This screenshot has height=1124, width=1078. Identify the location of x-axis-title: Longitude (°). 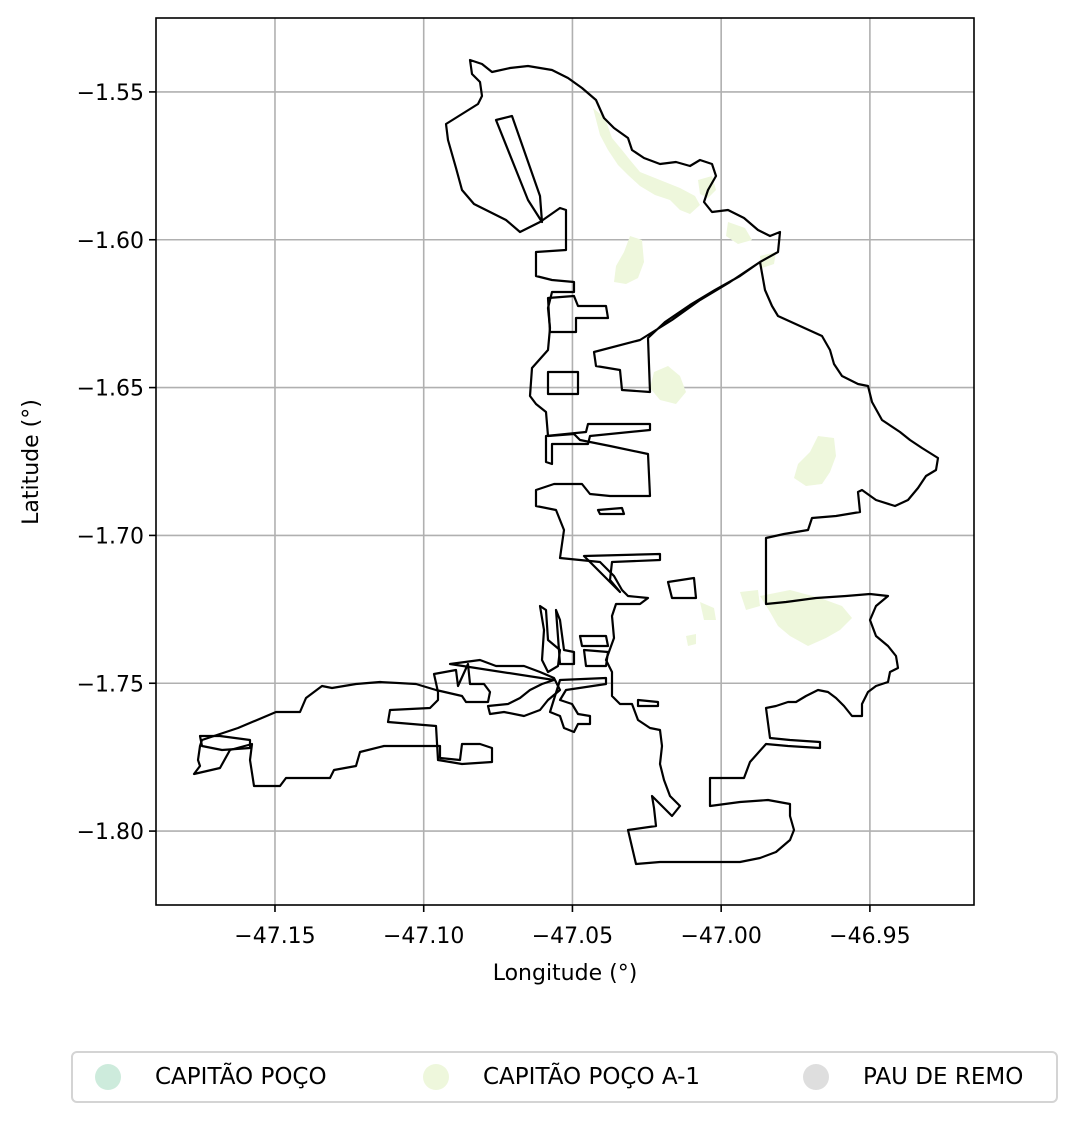
(565, 973).